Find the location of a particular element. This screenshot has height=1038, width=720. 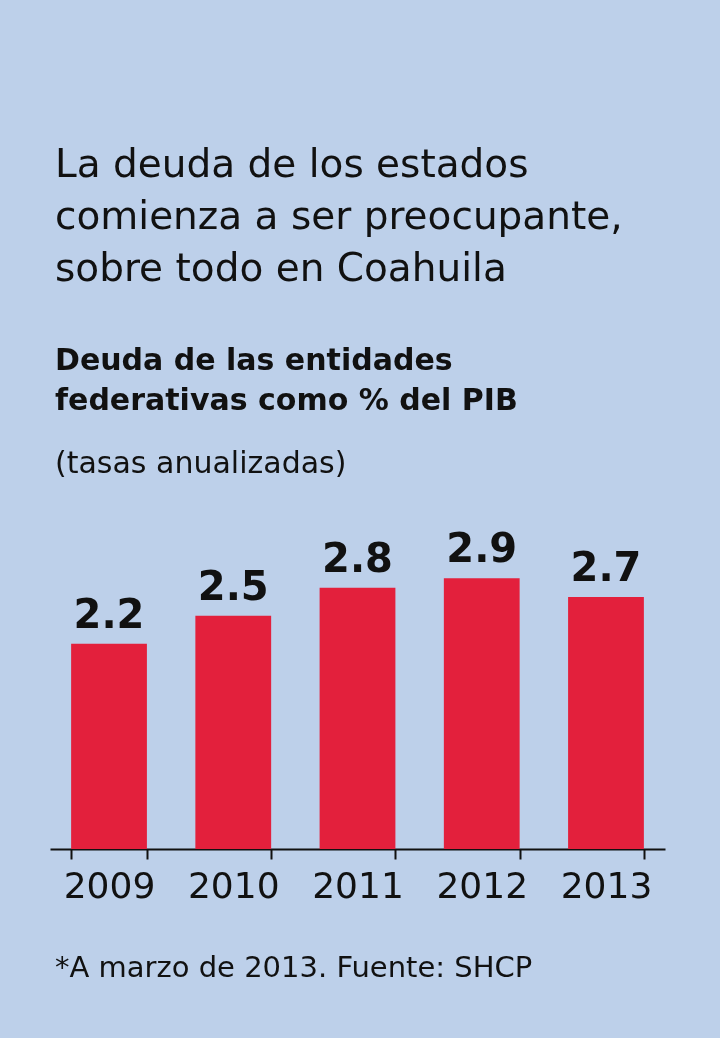

data-label: 2.9 is located at coordinates (482, 548).